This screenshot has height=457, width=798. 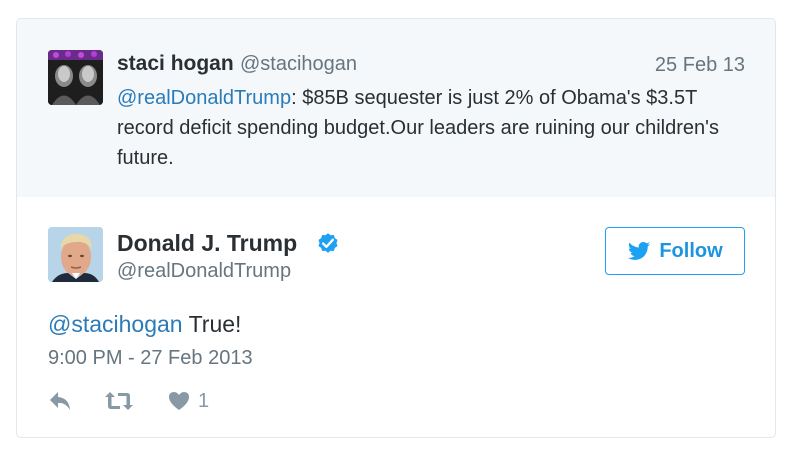 I want to click on reply-button, so click(x=61, y=401).